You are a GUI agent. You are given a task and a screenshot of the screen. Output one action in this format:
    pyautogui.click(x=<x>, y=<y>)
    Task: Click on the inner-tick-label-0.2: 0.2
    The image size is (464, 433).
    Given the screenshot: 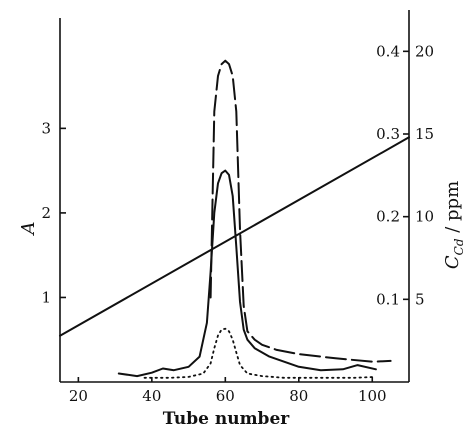 What is the action you would take?
    pyautogui.click(x=388, y=217)
    